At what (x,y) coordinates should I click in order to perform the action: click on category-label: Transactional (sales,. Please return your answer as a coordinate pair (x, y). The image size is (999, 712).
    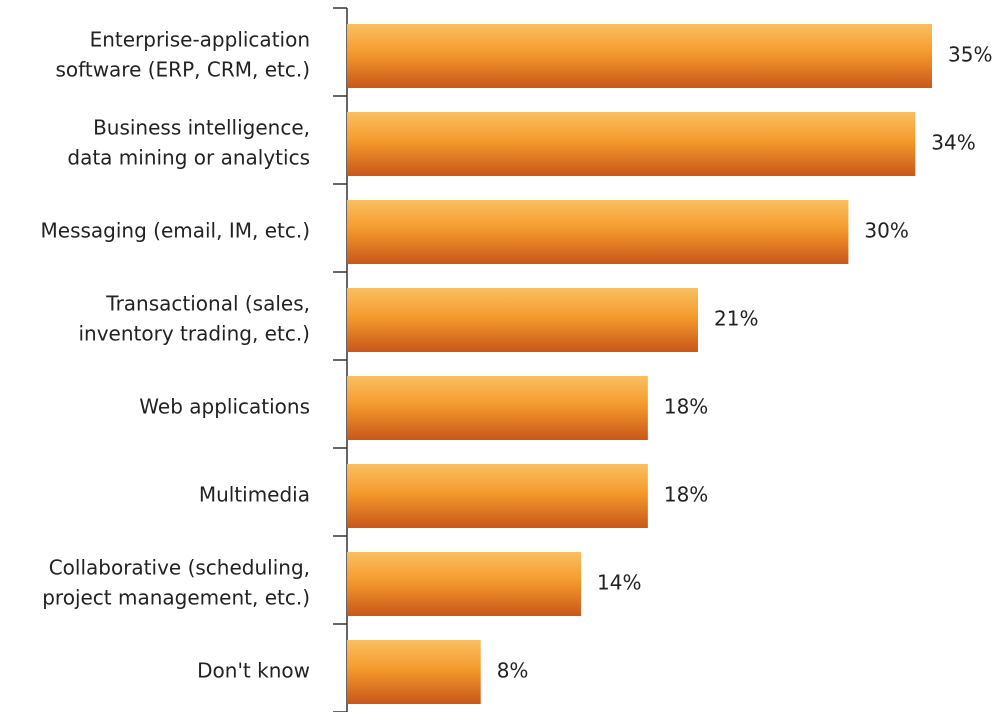
    Looking at the image, I should click on (207, 304).